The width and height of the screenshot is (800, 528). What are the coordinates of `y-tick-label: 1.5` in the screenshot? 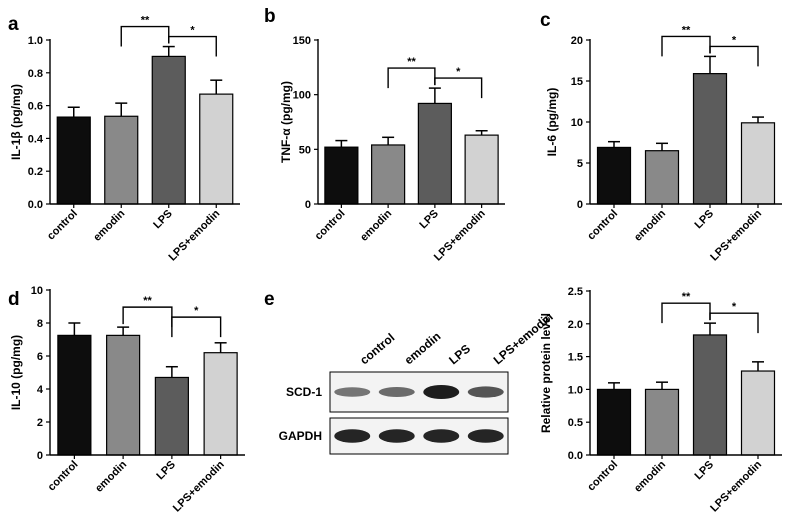 It's located at (575, 358).